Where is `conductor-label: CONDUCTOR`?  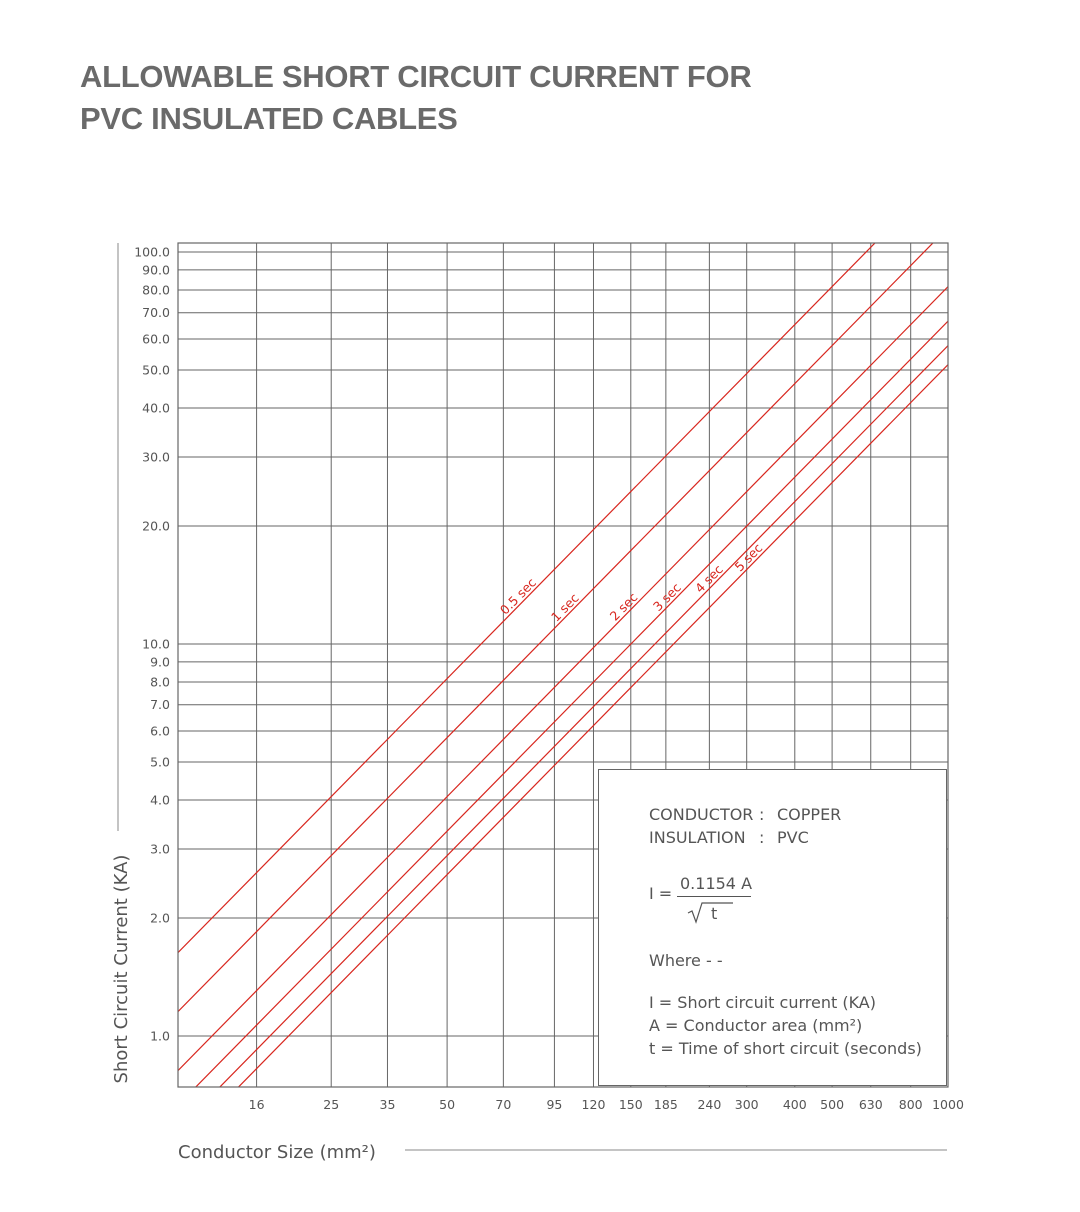 conductor-label: CONDUCTOR is located at coordinates (701, 814).